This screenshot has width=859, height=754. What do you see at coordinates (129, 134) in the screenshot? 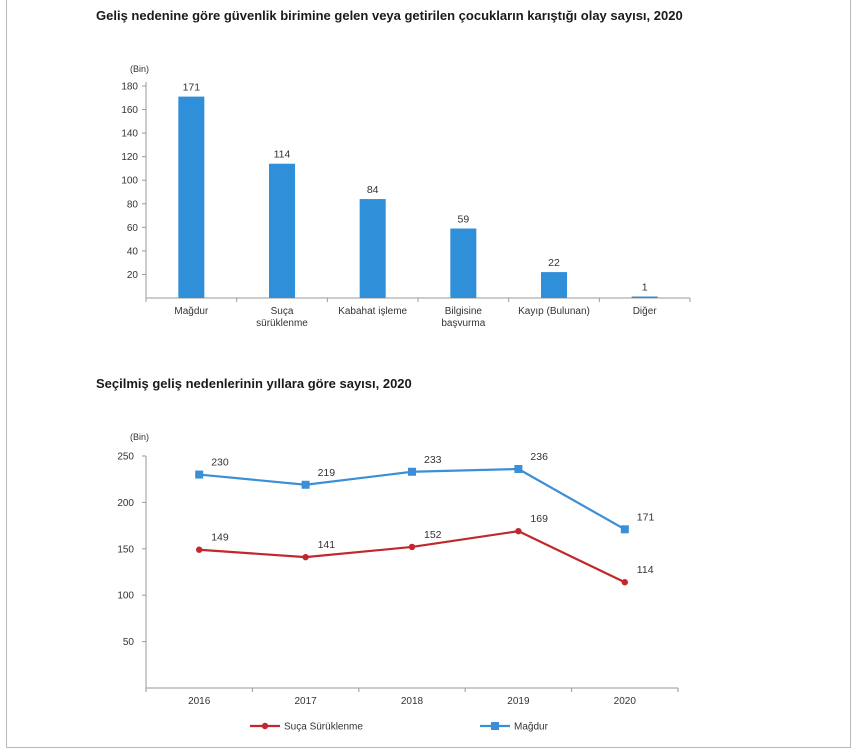
I see `y-tick-label: 140` at bounding box center [129, 134].